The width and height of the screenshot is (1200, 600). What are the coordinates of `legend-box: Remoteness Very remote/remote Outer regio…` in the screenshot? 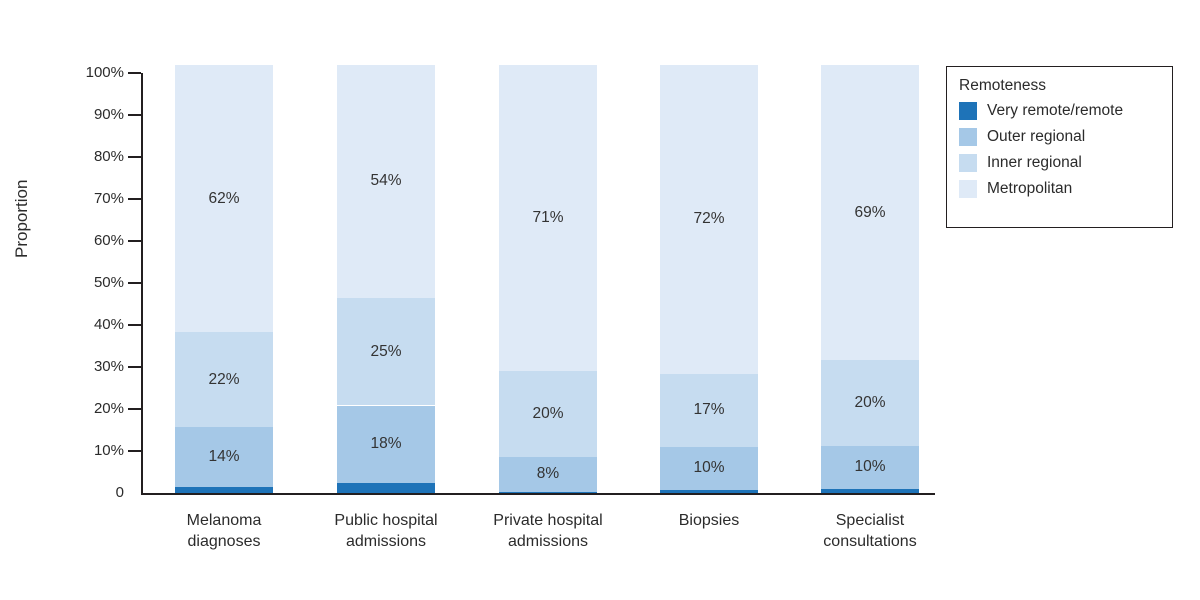 It's located at (1059, 147).